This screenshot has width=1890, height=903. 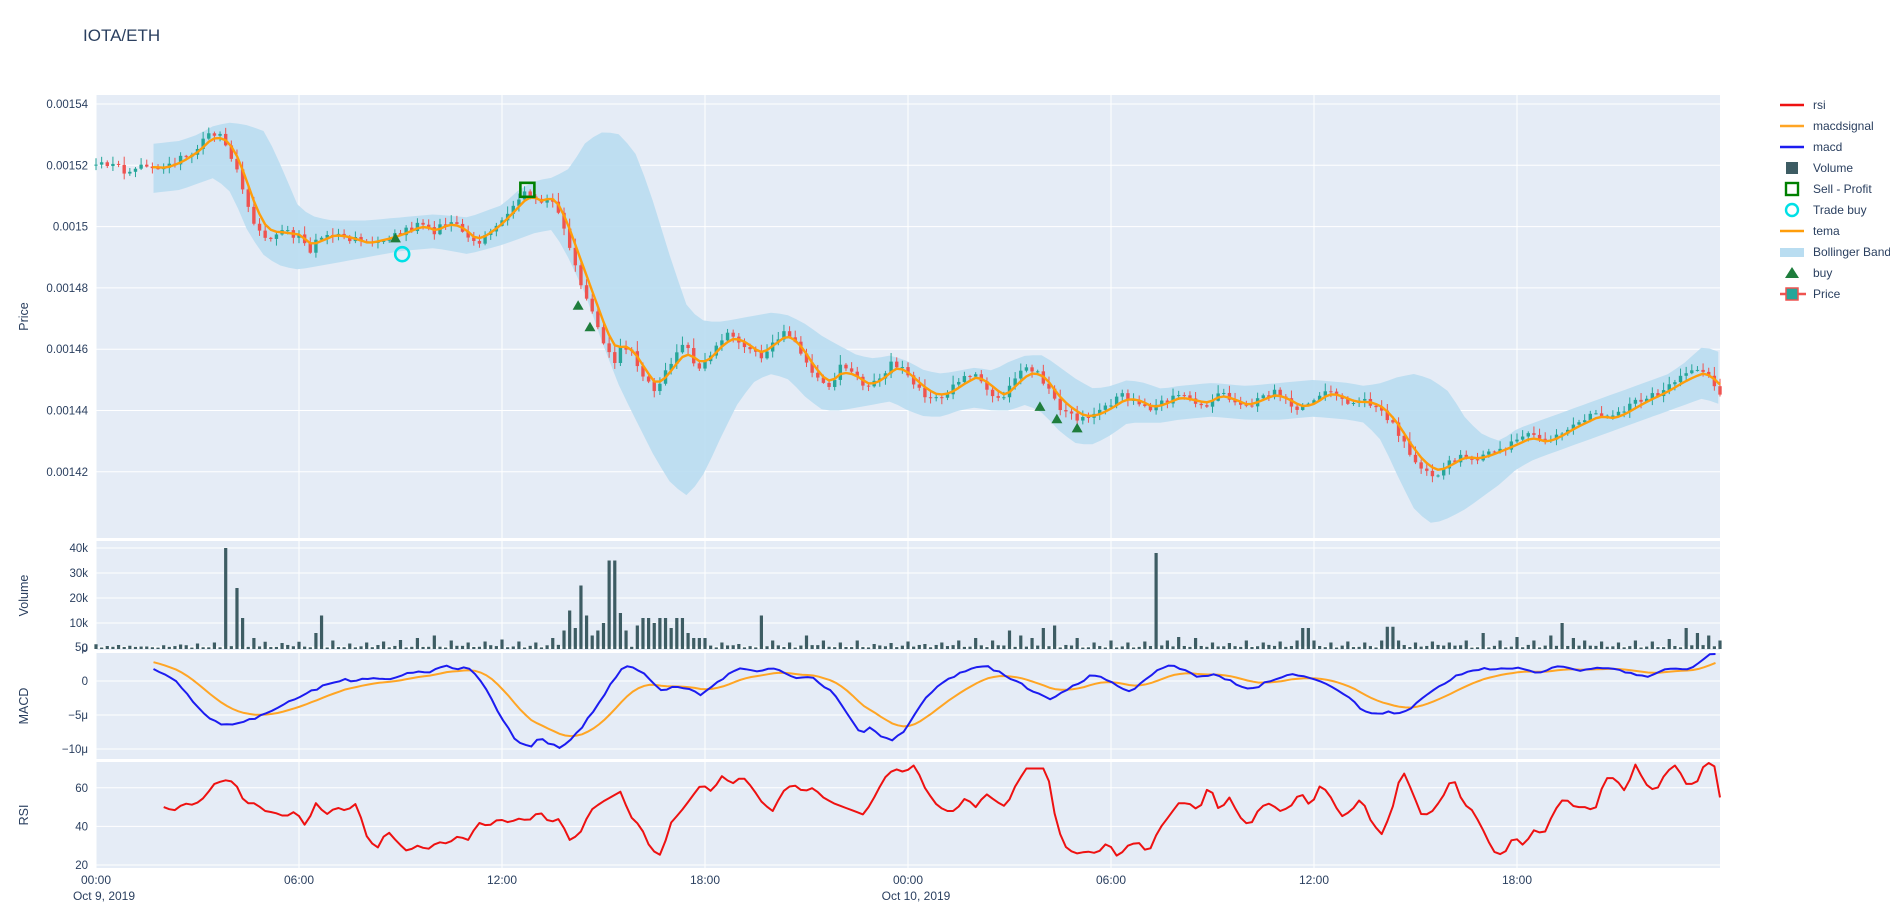 I want to click on legend-item-tema: tema, so click(x=1834, y=230).